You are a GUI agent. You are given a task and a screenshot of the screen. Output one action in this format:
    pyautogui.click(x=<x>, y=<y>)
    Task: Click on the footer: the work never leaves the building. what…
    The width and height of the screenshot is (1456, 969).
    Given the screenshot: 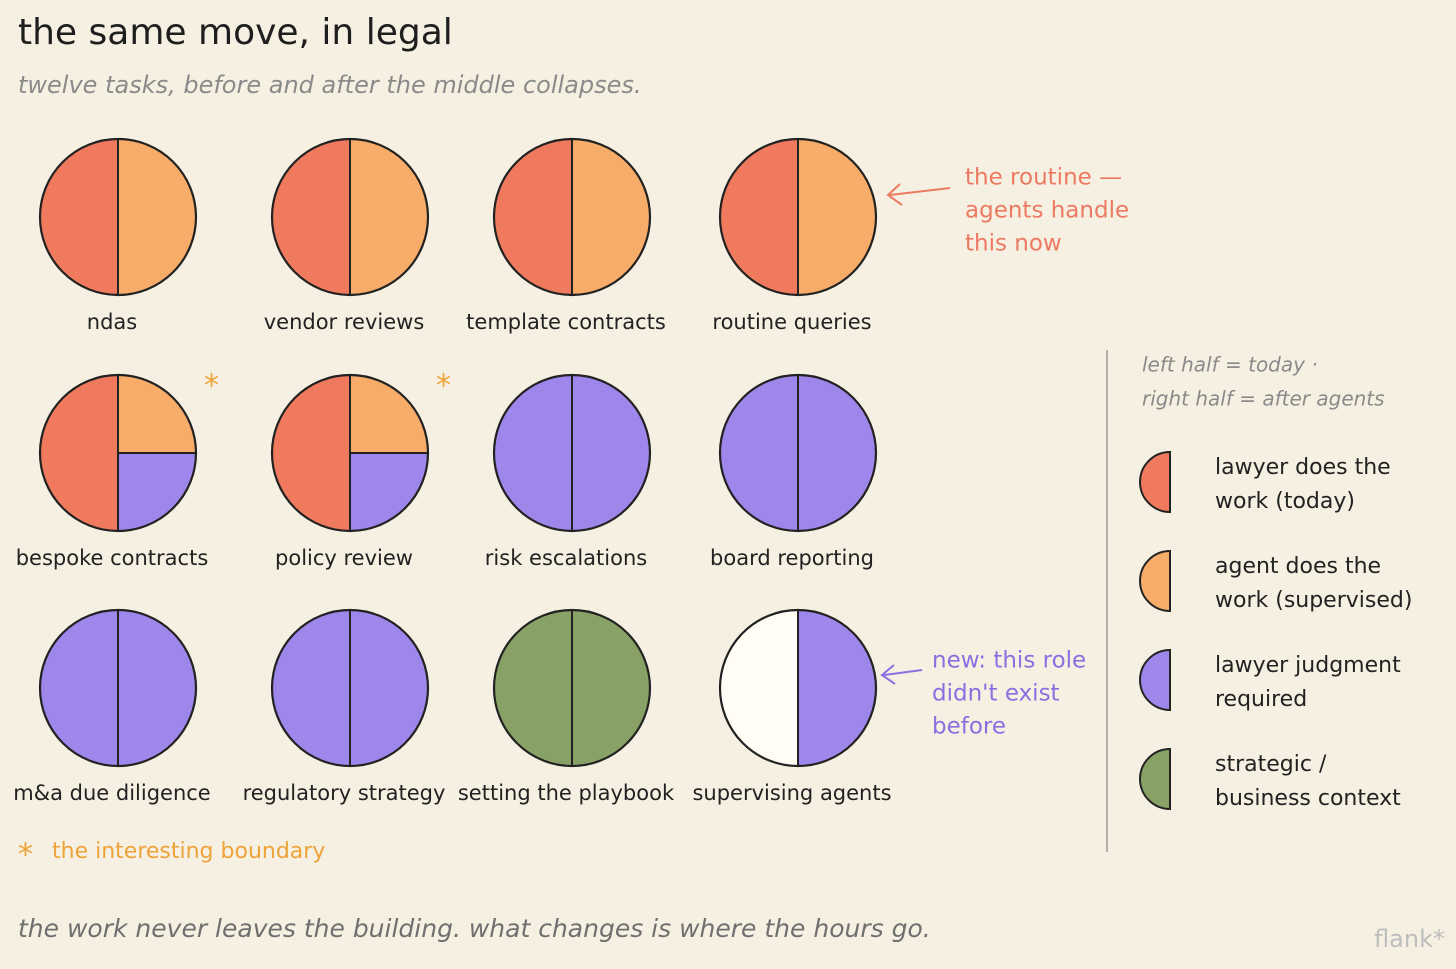 What is the action you would take?
    pyautogui.click(x=474, y=928)
    